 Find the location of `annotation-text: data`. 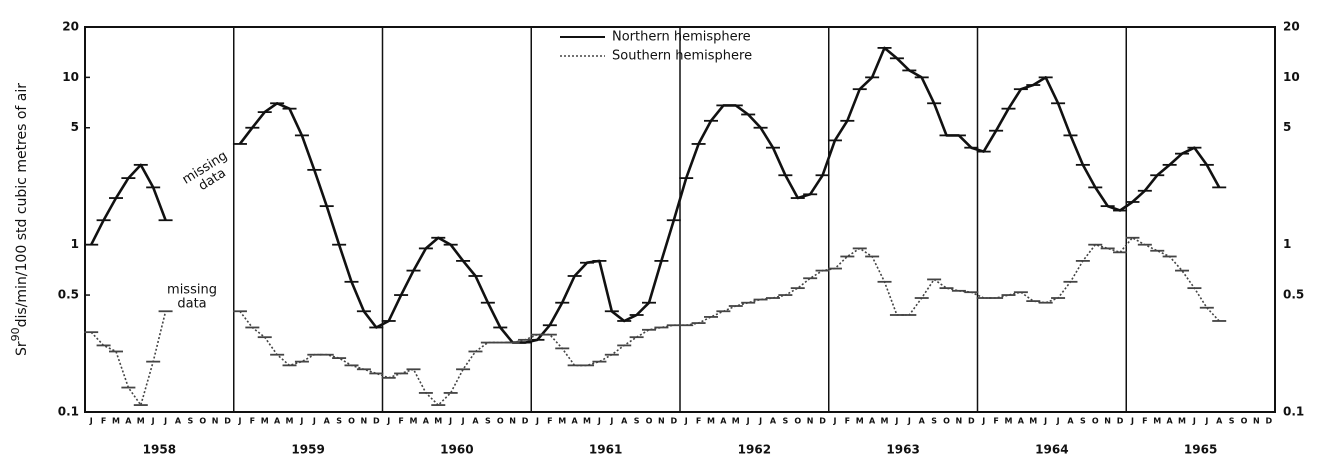

annotation-text: data is located at coordinates (191, 304).